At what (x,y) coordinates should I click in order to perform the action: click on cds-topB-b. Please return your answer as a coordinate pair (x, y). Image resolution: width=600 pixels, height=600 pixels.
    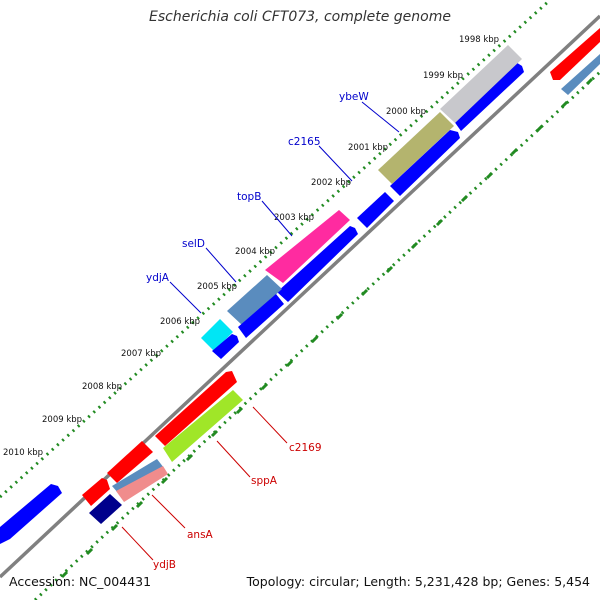
    Looking at the image, I should click on (317, 264).